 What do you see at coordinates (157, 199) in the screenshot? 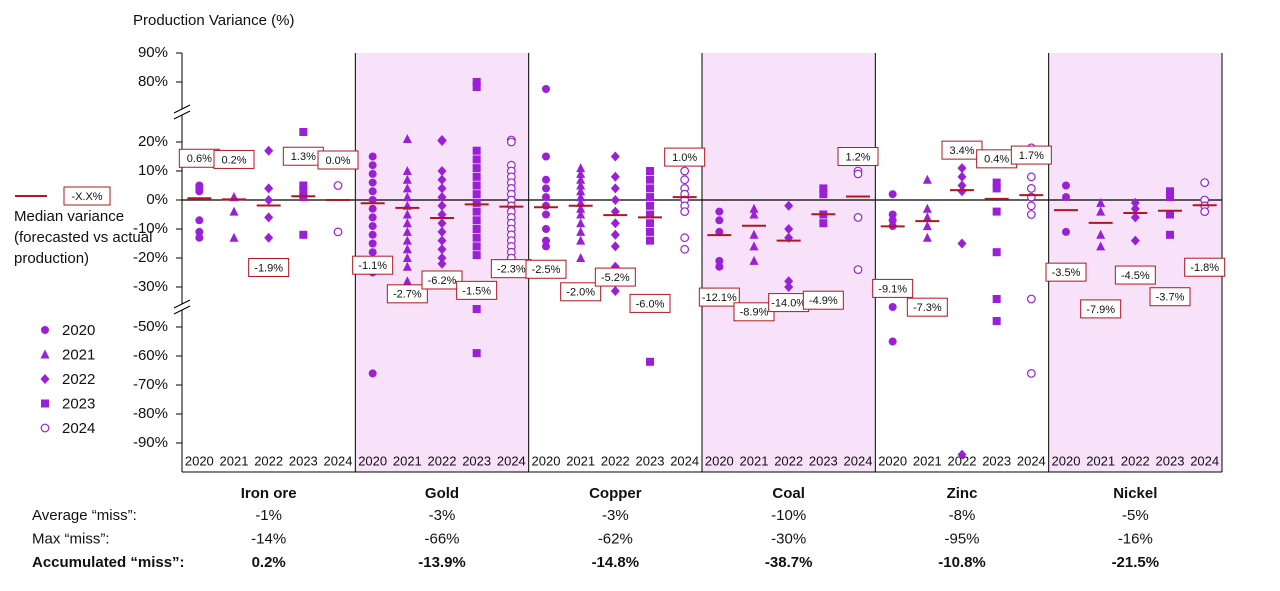
I see `y-tick-label: 0%` at bounding box center [157, 199].